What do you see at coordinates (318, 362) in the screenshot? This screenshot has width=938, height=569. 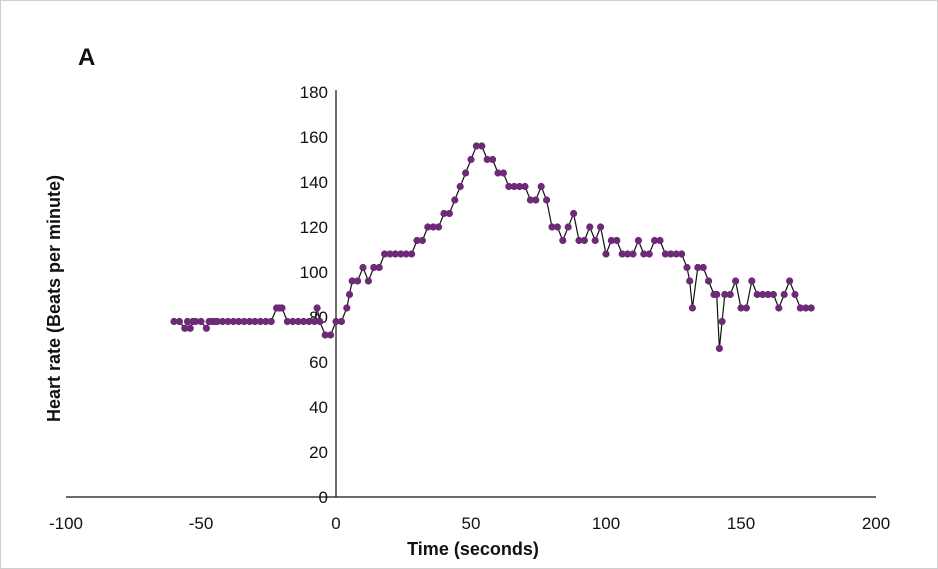 I see `y-tick-label: 60` at bounding box center [318, 362].